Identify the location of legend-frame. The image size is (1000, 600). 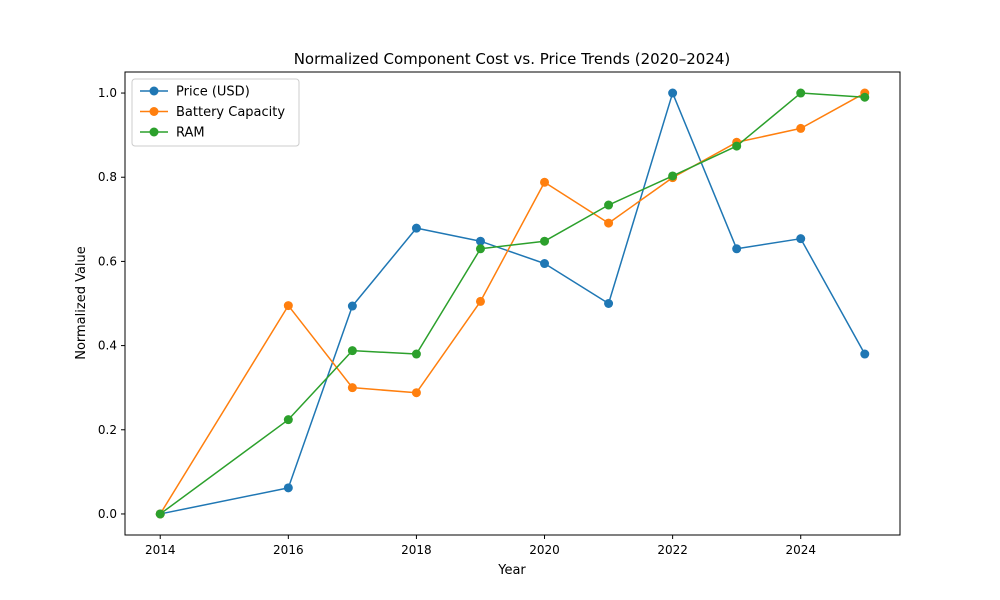
(215, 112).